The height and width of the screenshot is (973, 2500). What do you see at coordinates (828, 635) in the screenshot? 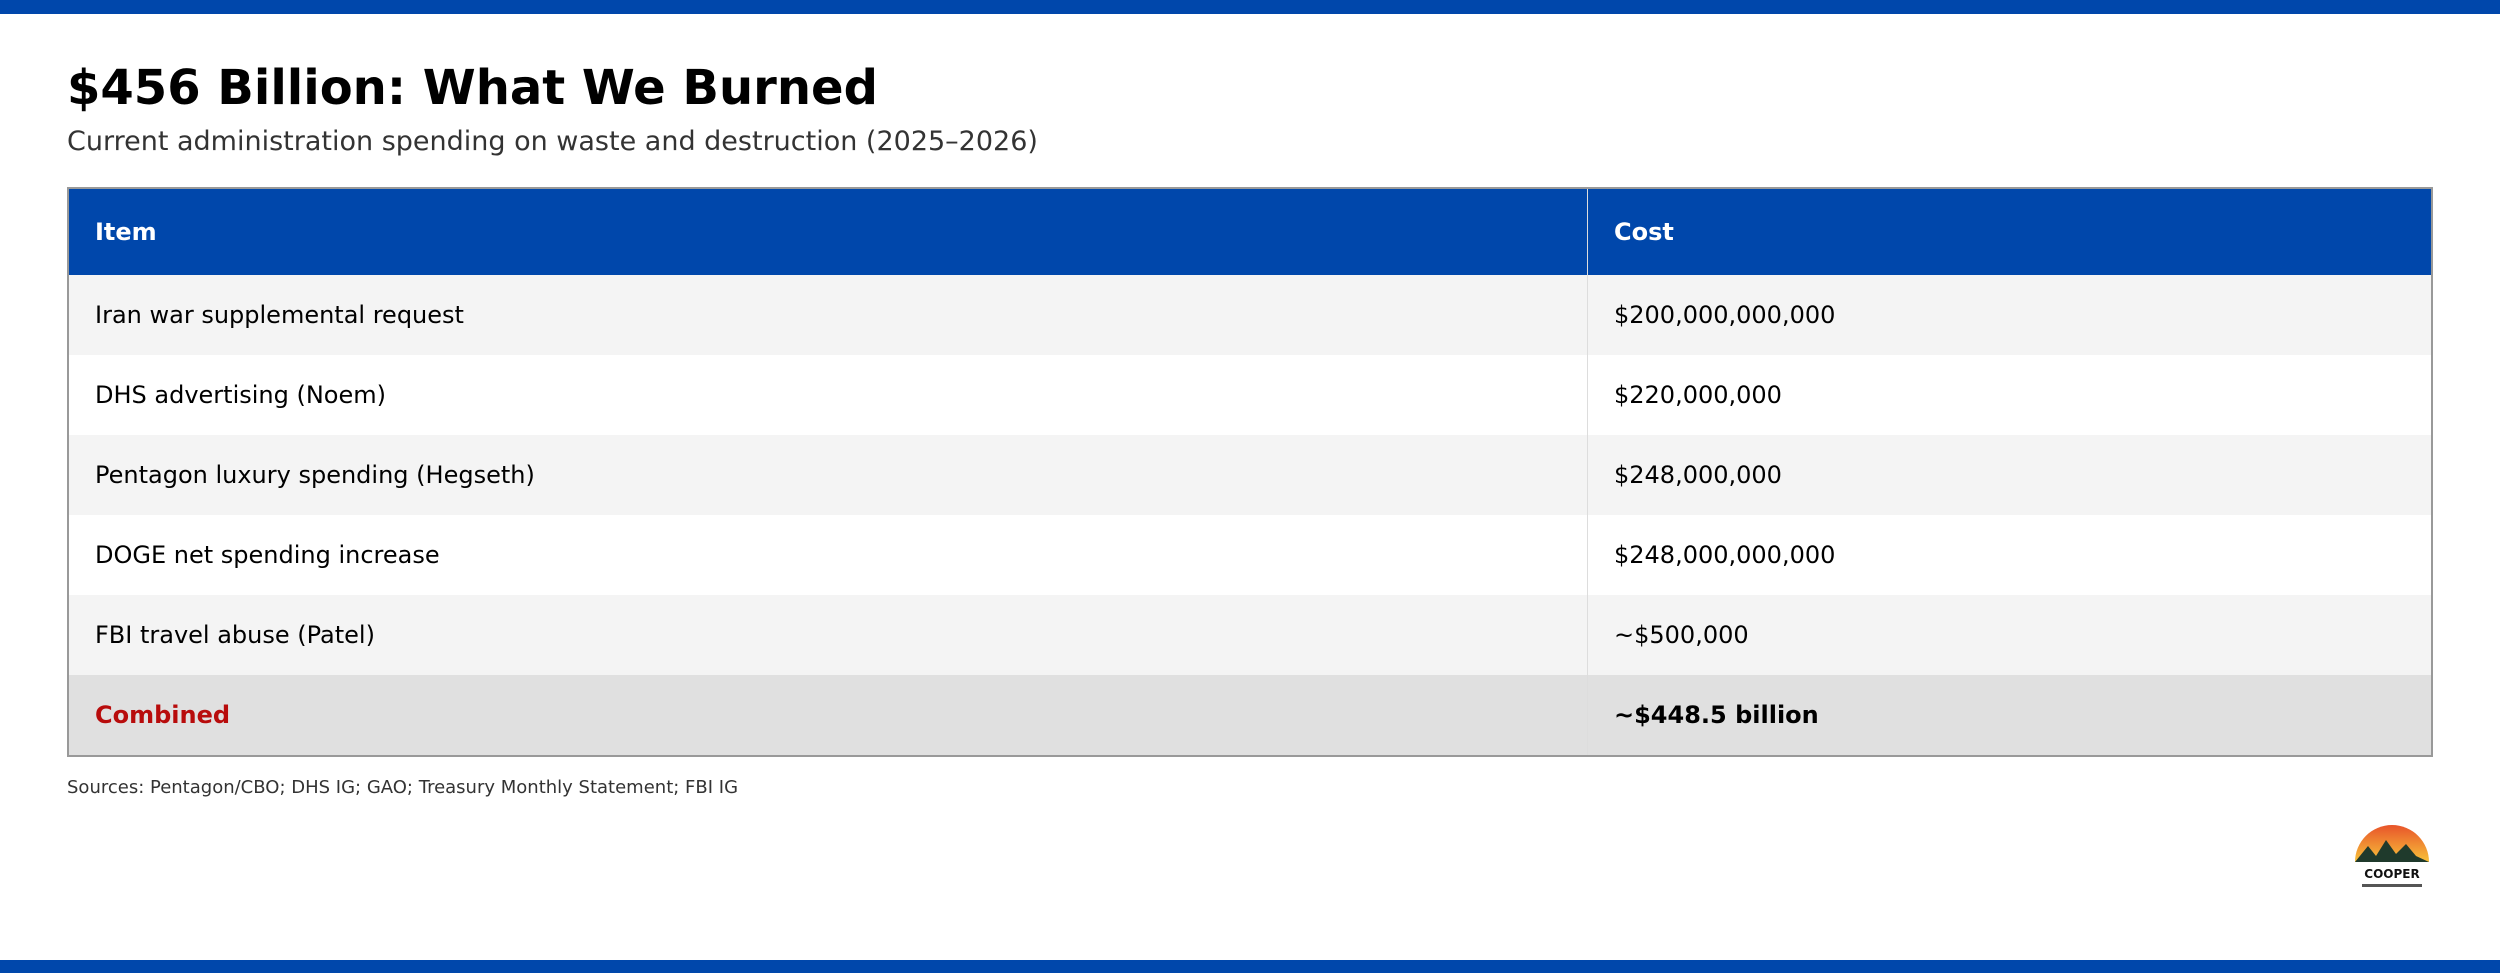
I see `item-cell: FBI travel abuse (Patel)` at bounding box center [828, 635].